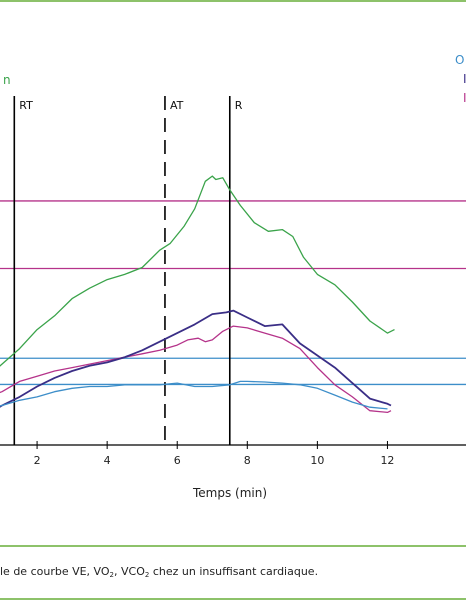 The image size is (466, 600). What do you see at coordinates (464, 98) in the screenshot?
I see `right-axis-label-fragment-3: I` at bounding box center [464, 98].